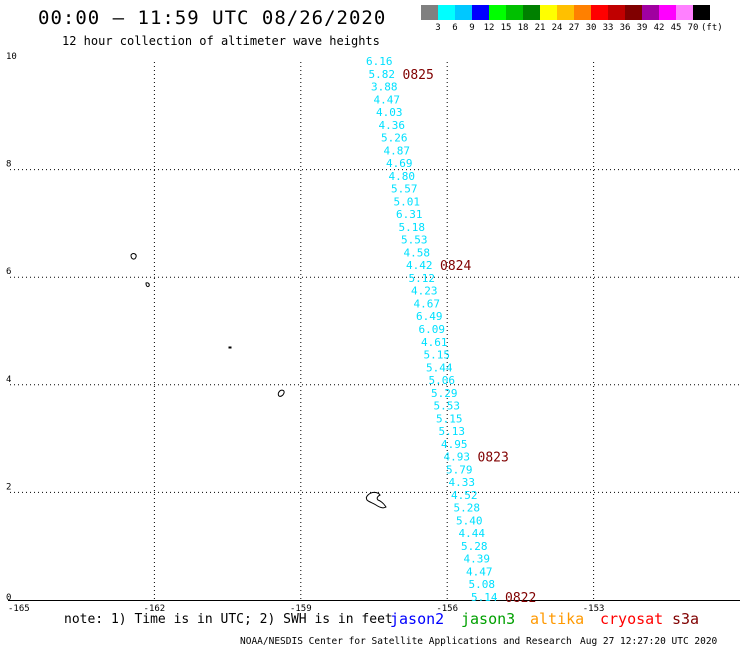 The image size is (740, 650). Describe the element at coordinates (427, 304) in the screenshot. I see `wave-height-label: 4.67` at that location.